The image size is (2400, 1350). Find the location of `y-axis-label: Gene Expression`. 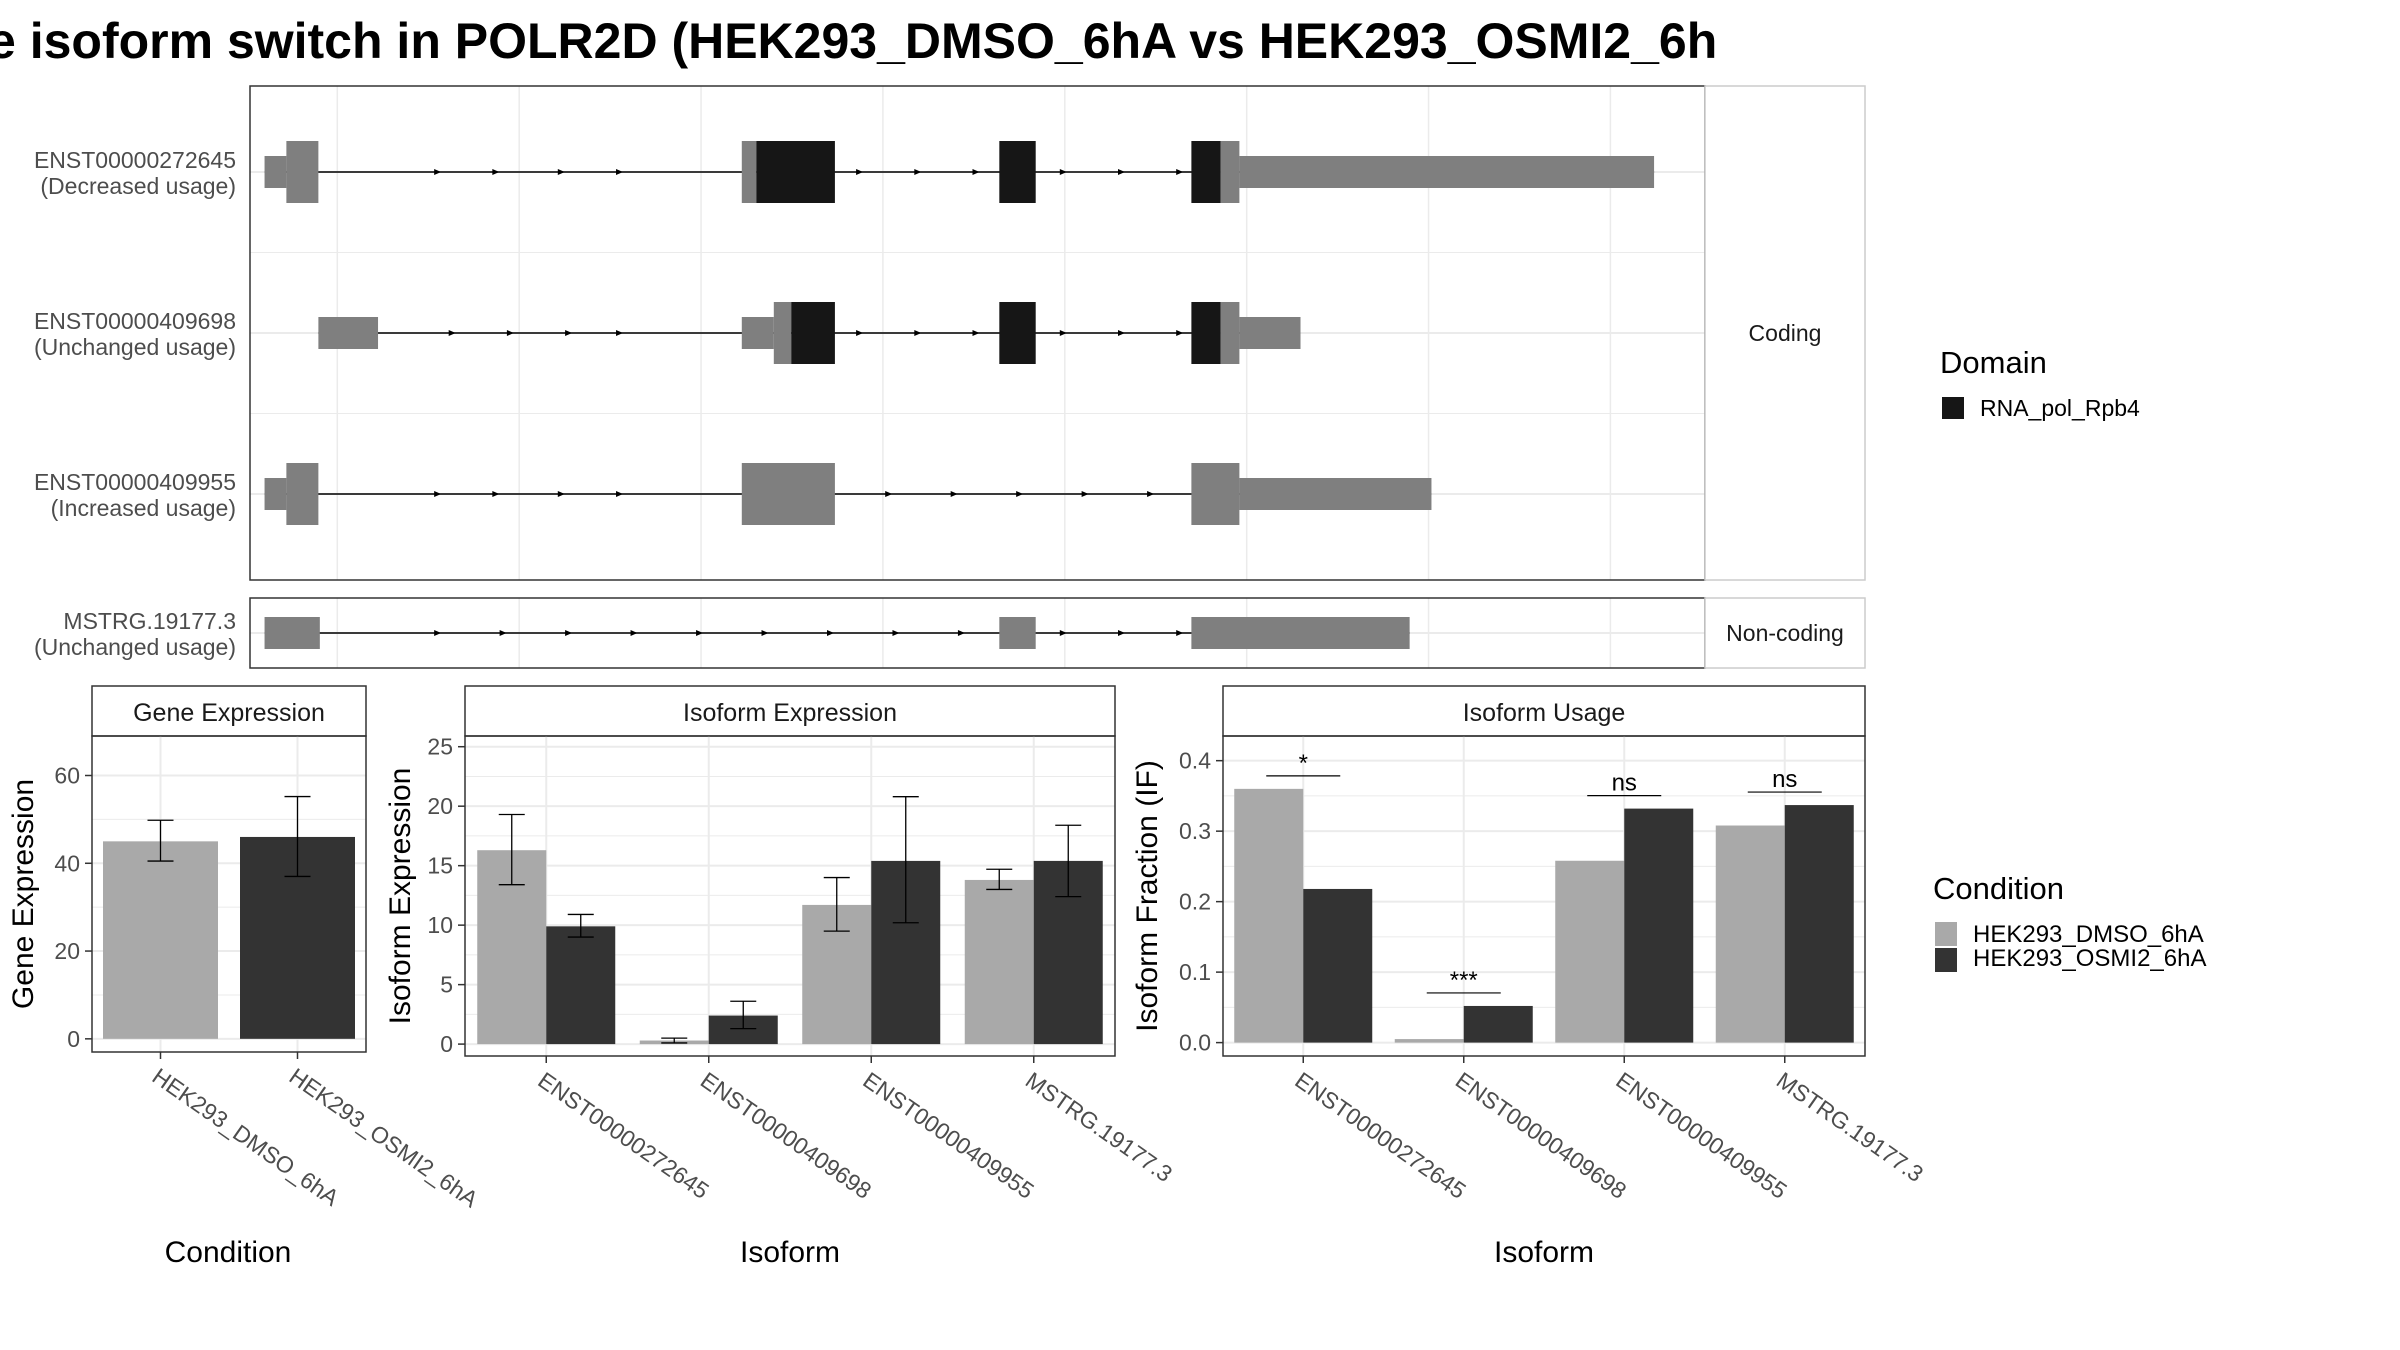

y-axis-label: Gene Expression is located at coordinates (23, 894).